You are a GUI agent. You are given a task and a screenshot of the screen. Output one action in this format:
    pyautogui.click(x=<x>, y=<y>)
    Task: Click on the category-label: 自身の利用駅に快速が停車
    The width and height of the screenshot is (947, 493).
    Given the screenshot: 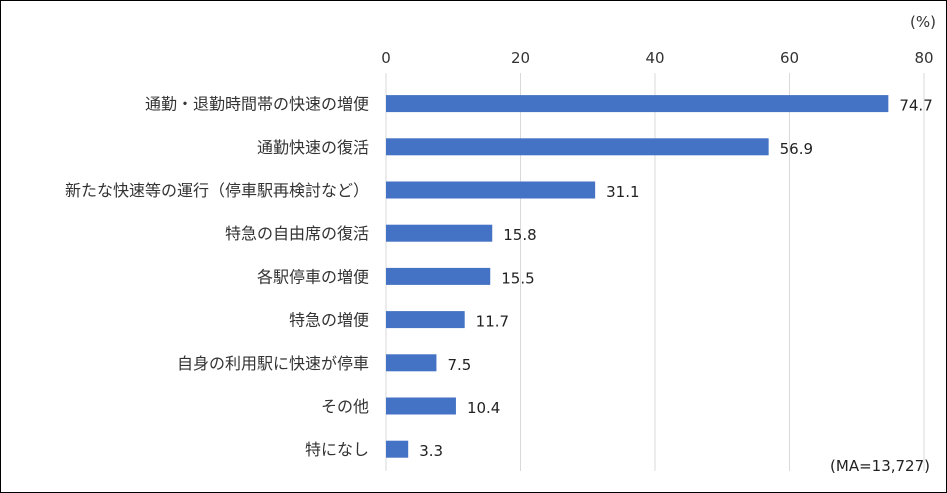 What is the action you would take?
    pyautogui.click(x=273, y=363)
    